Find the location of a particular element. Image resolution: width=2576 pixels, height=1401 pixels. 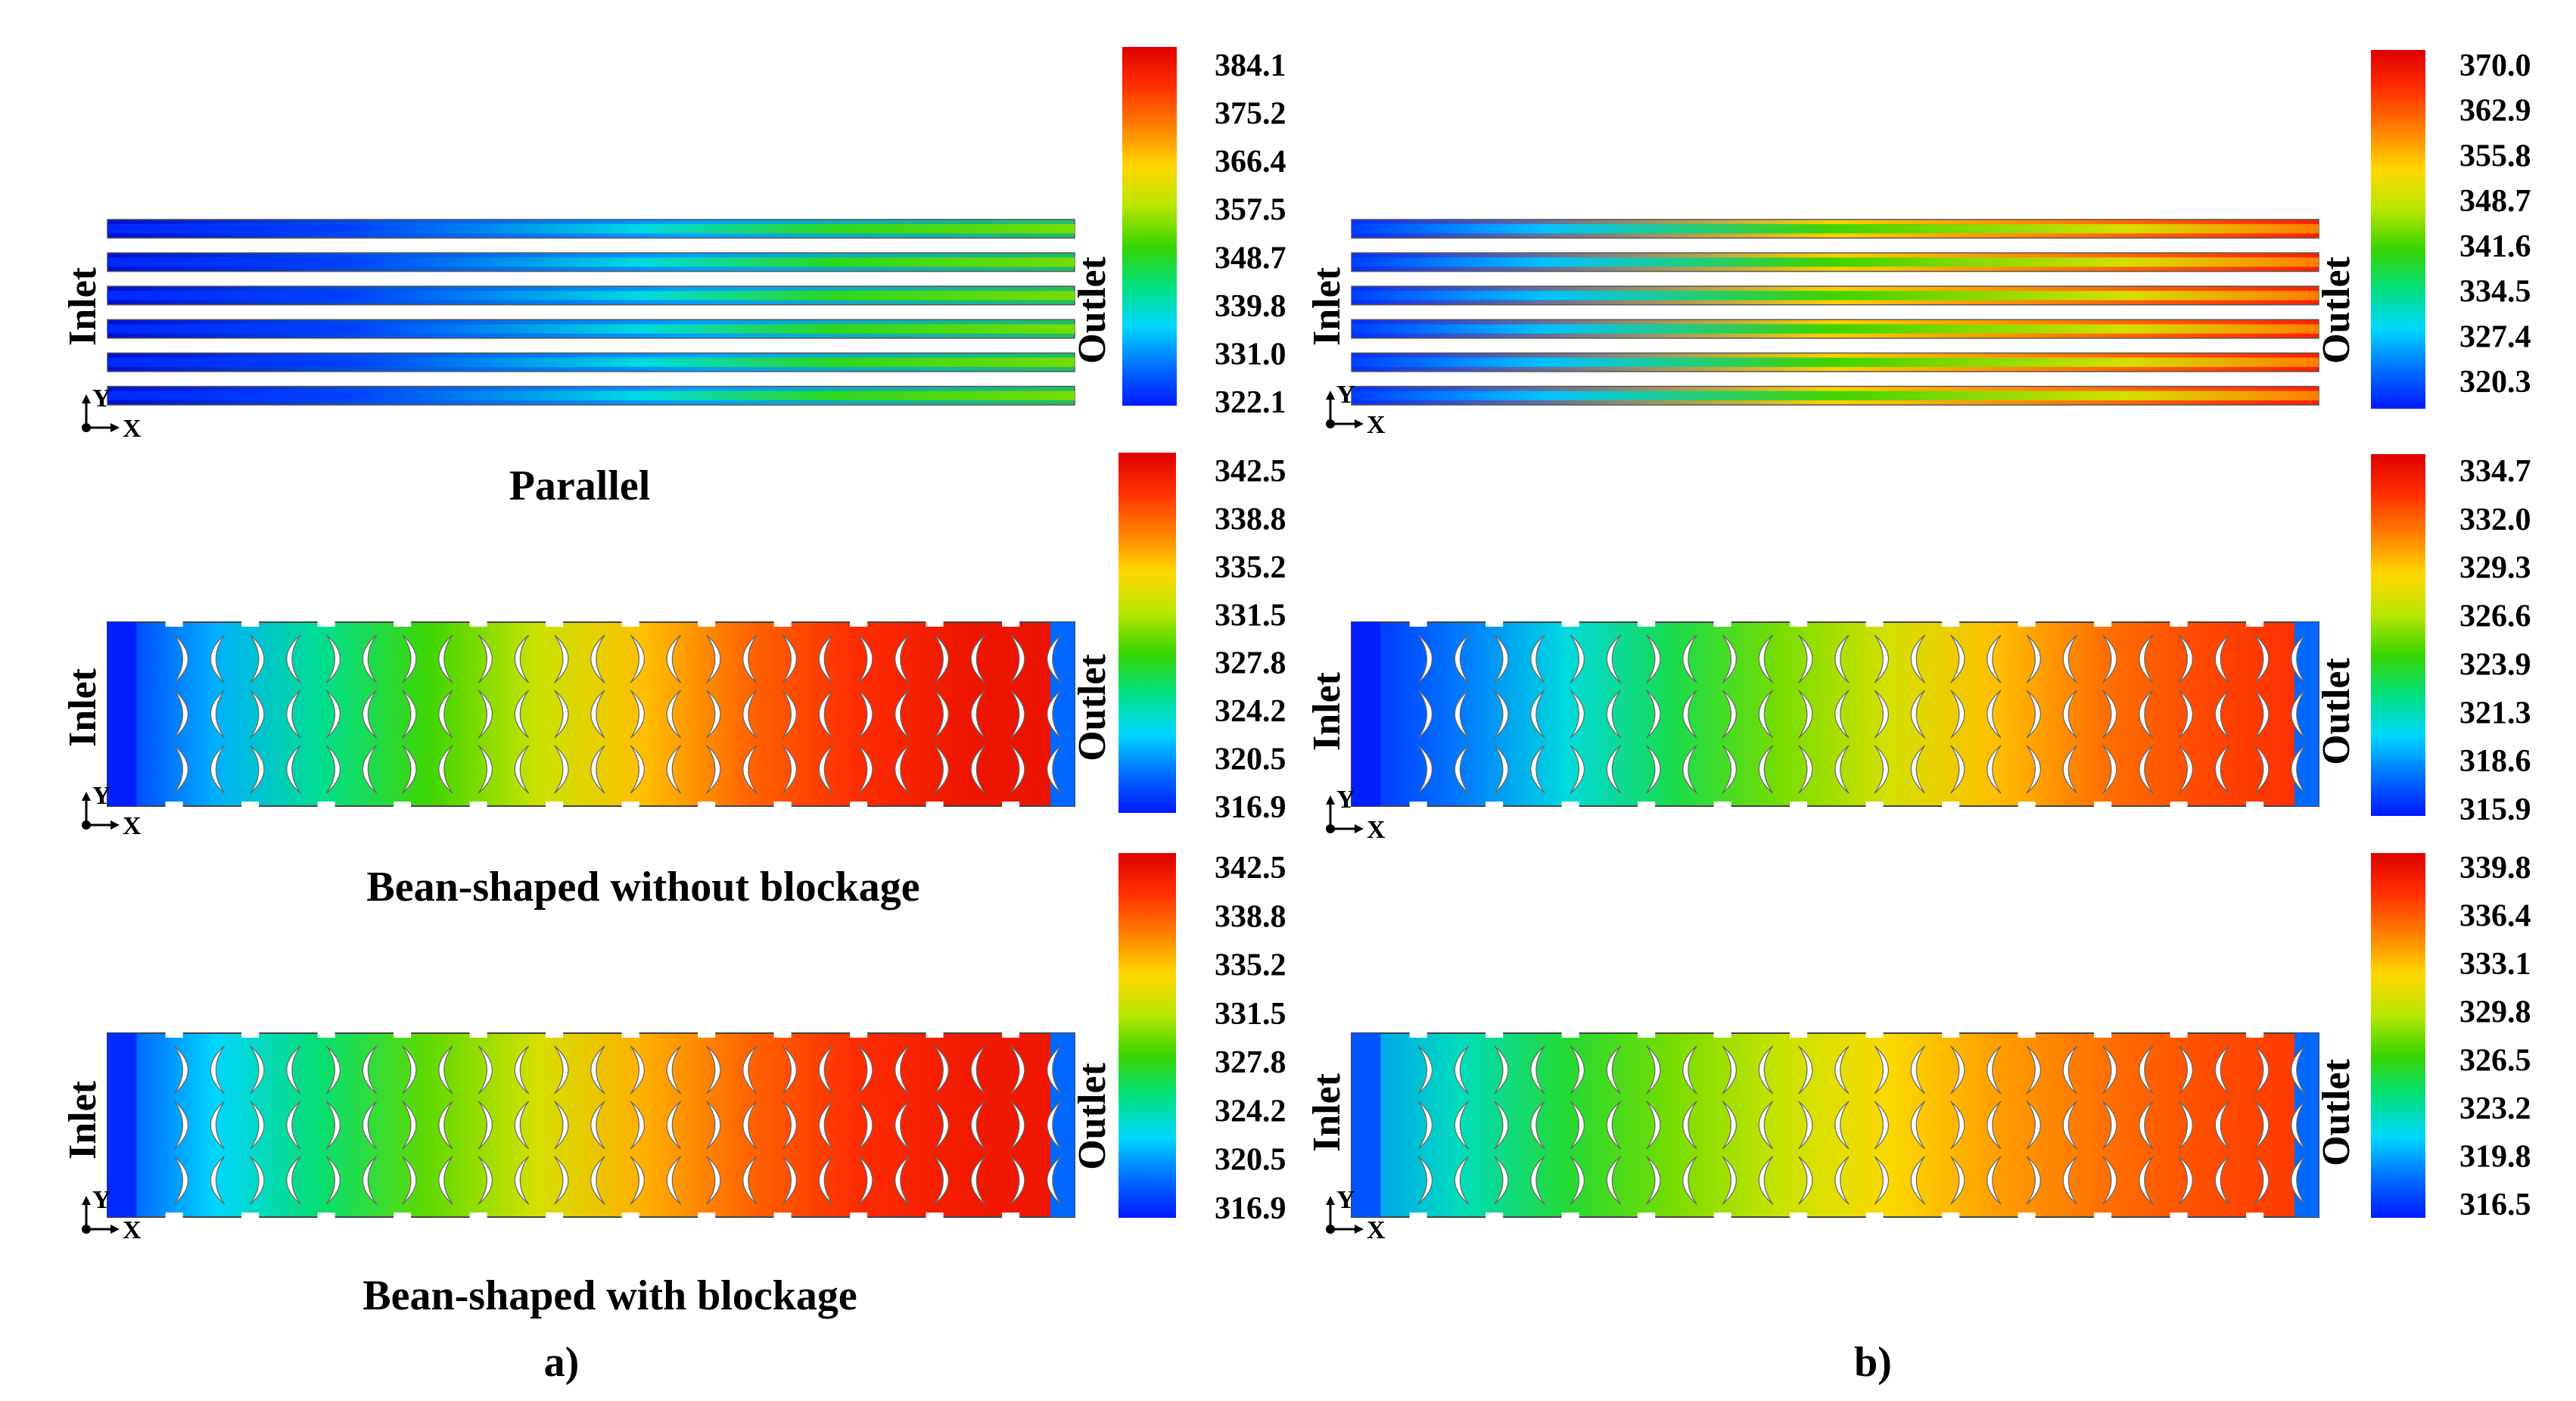

colorbar-tick-label: 323.9 is located at coordinates (2495, 664).